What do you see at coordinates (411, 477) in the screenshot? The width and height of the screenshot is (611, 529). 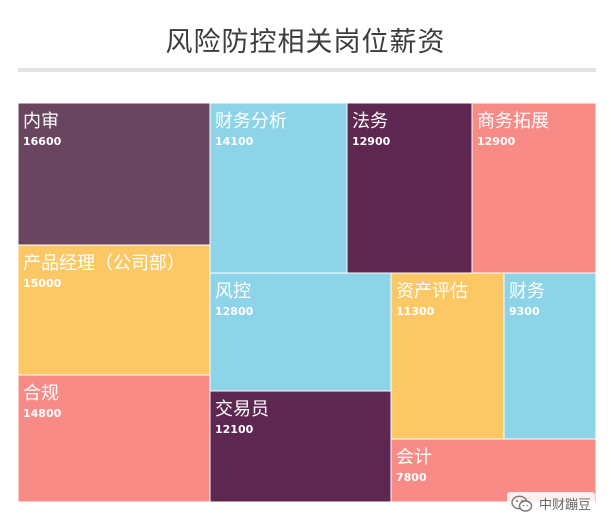 I see `cell-value-label: 7800` at bounding box center [411, 477].